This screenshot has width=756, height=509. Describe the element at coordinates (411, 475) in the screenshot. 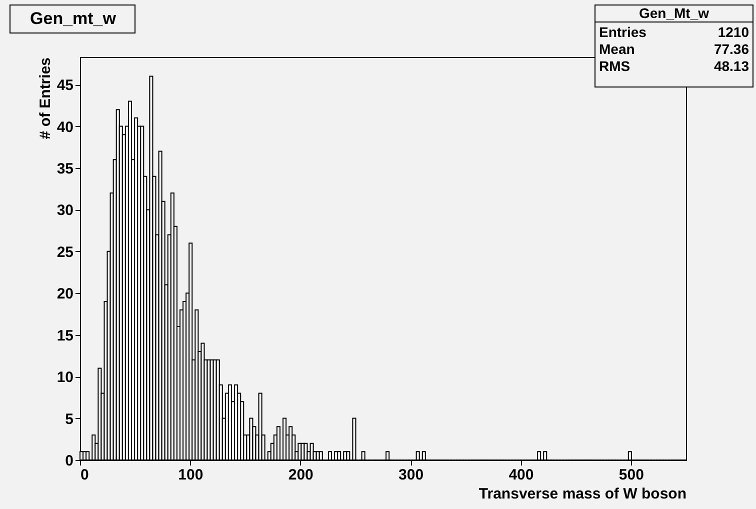

I see `x-tick-label: 300` at that location.